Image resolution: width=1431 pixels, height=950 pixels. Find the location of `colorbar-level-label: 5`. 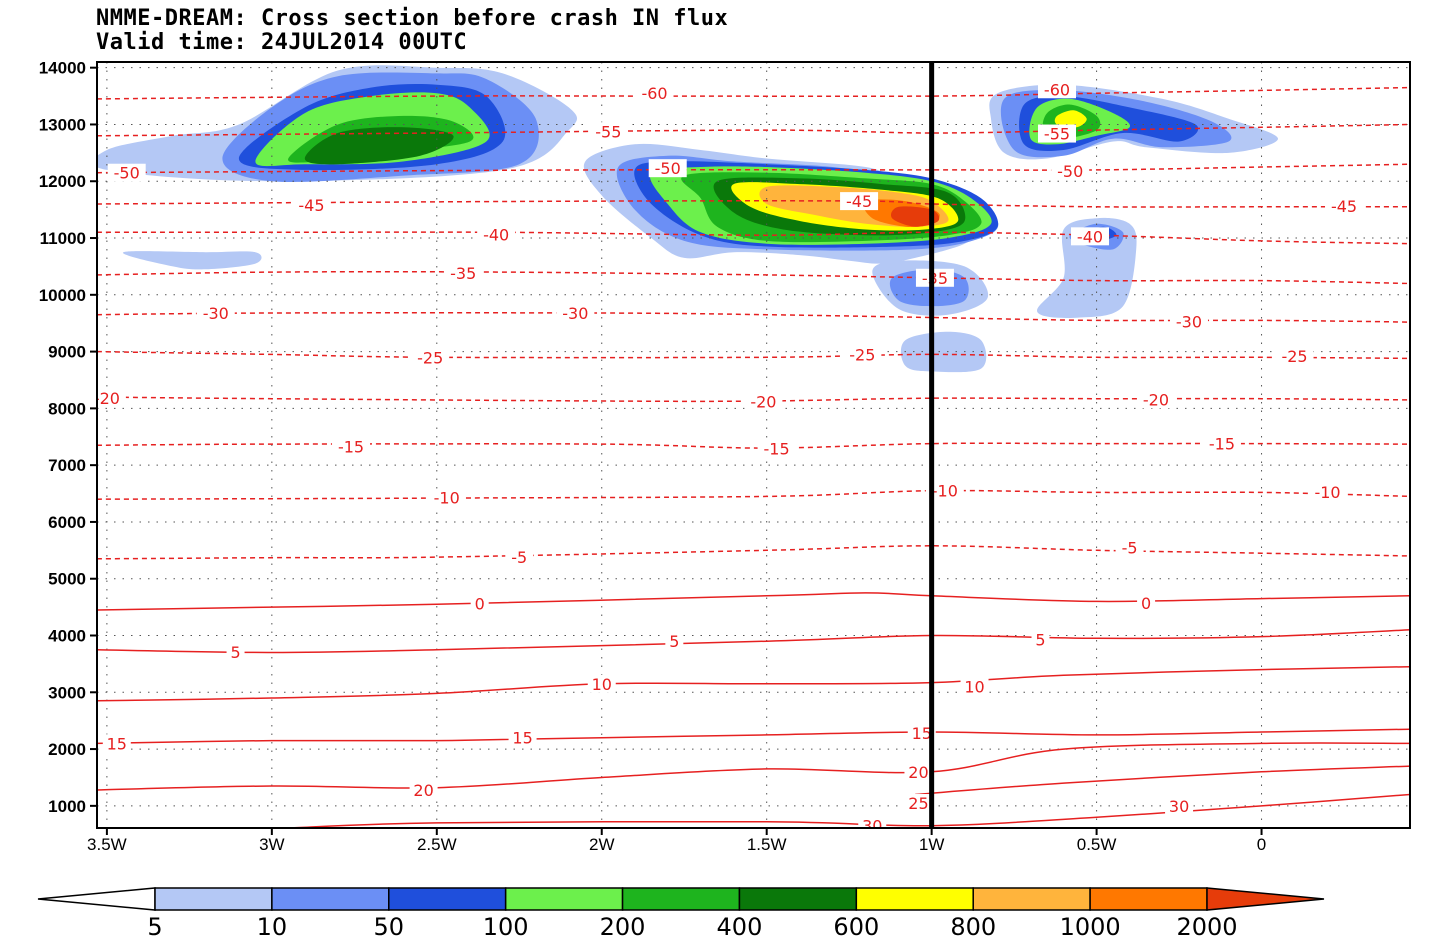

colorbar-level-label: 5 is located at coordinates (154, 927).